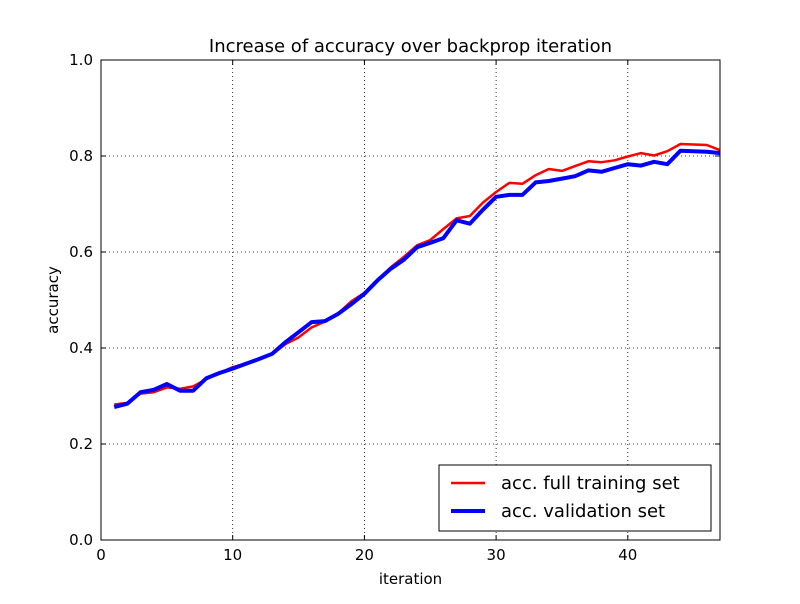 The height and width of the screenshot is (604, 800). What do you see at coordinates (364, 555) in the screenshot?
I see `x-tick-label: 20` at bounding box center [364, 555].